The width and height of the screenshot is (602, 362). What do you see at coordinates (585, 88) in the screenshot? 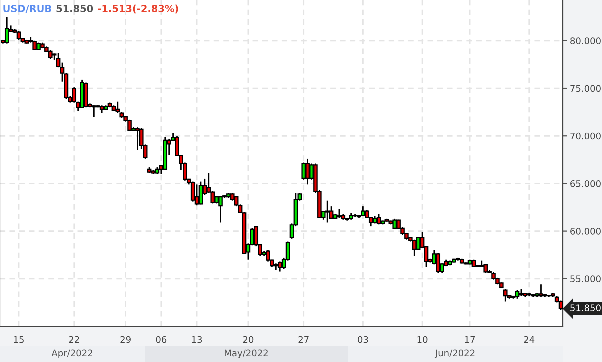
I see `y-tick-label: 75.000` at bounding box center [585, 88].